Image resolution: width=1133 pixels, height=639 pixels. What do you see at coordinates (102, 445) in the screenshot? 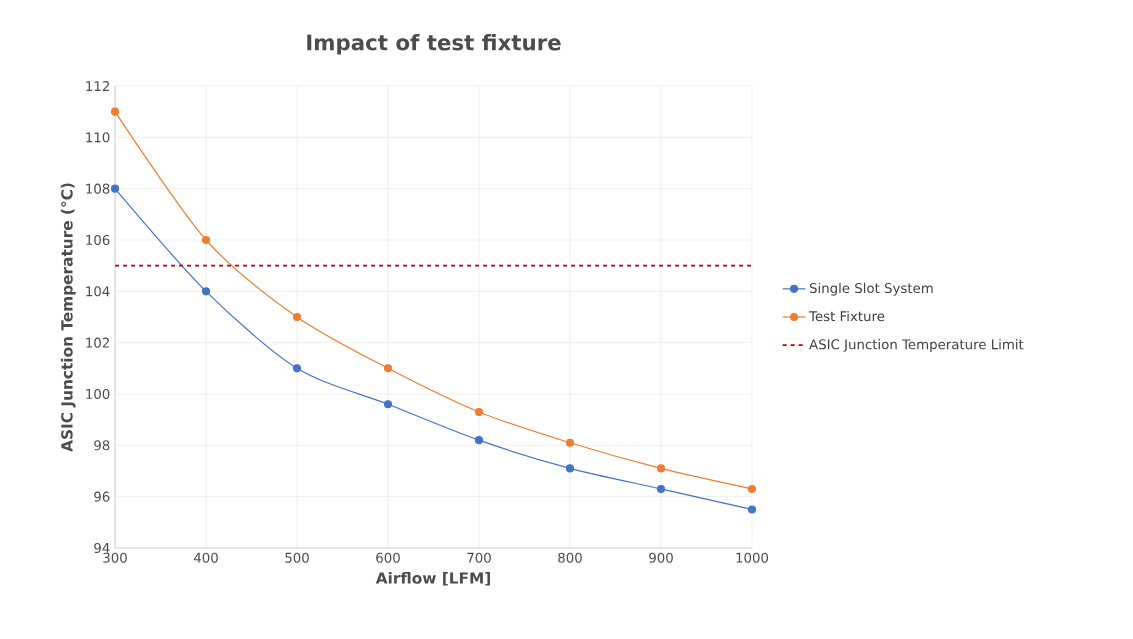
I see `y-tick-label: 98` at bounding box center [102, 445].